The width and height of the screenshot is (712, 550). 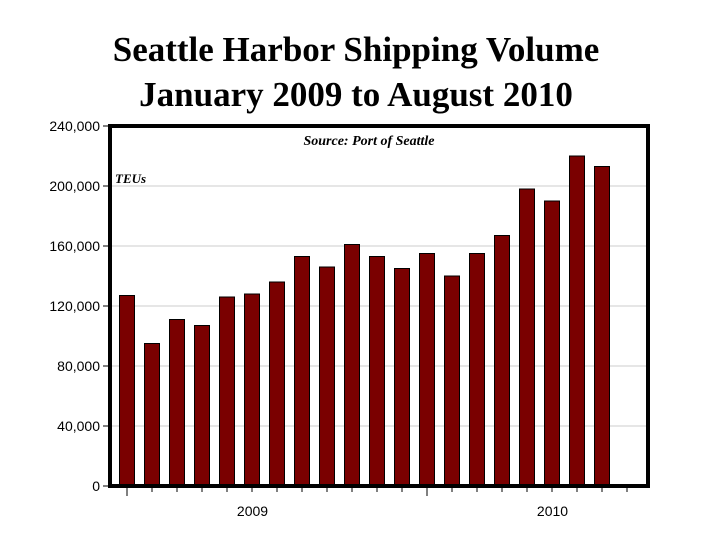 I want to click on chart-title: Seattle Harbor Shipping Volume, so click(x=356, y=49).